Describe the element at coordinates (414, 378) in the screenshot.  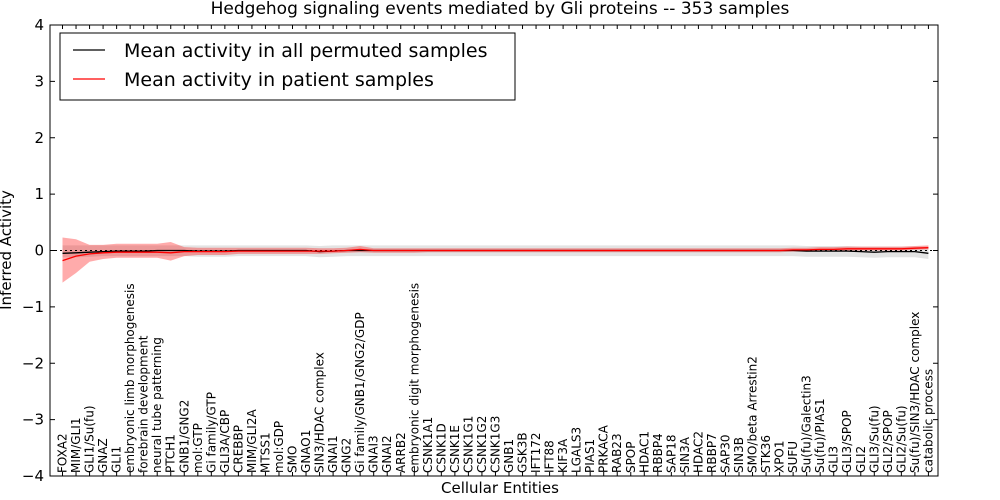
I see `x-tick-label: embryonic digit morphogenesis` at that location.